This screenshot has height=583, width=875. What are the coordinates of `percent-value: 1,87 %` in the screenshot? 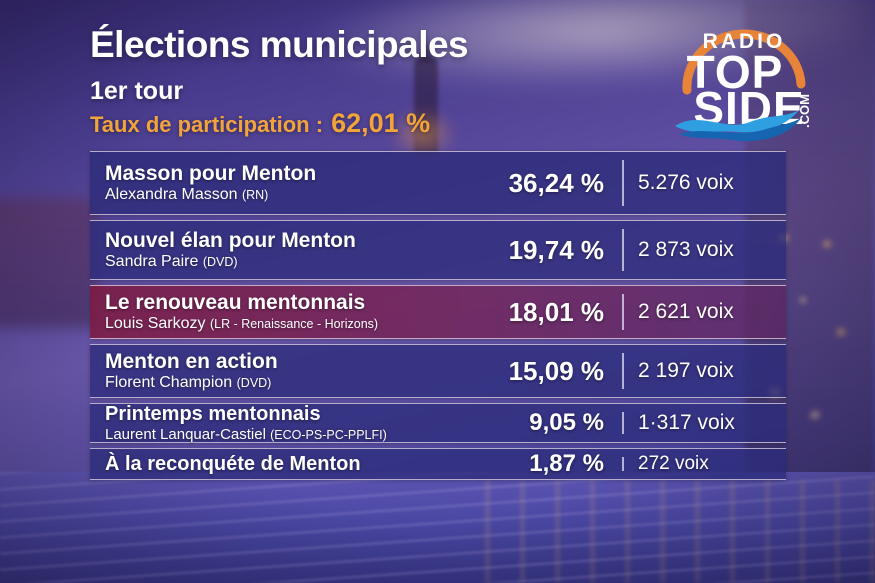 It's located at (566, 463).